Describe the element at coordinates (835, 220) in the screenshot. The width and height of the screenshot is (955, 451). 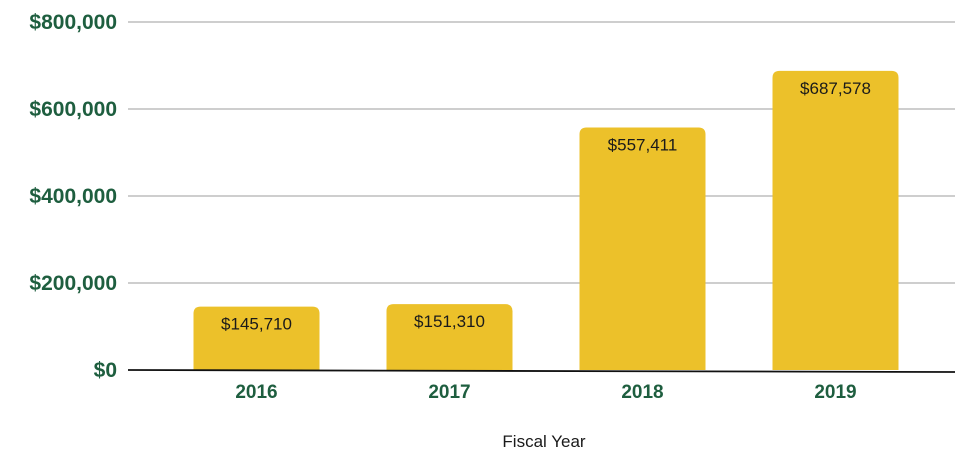
I see `bar-2019` at that location.